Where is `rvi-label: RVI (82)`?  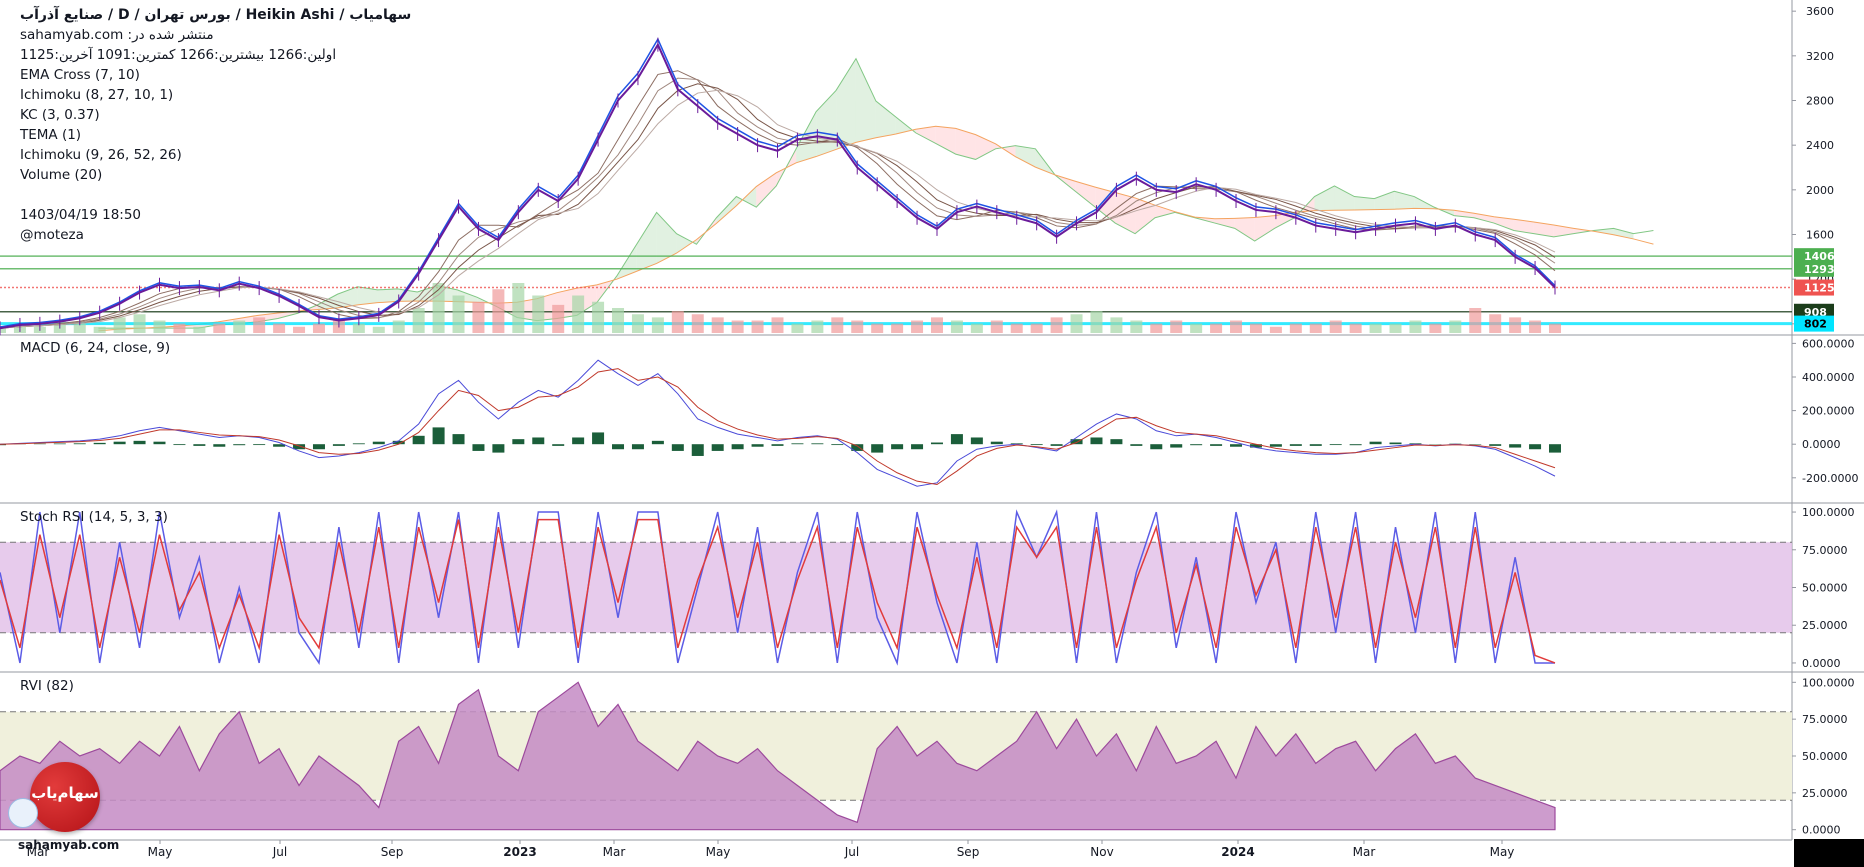 rvi-label: RVI (82) is located at coordinates (47, 686).